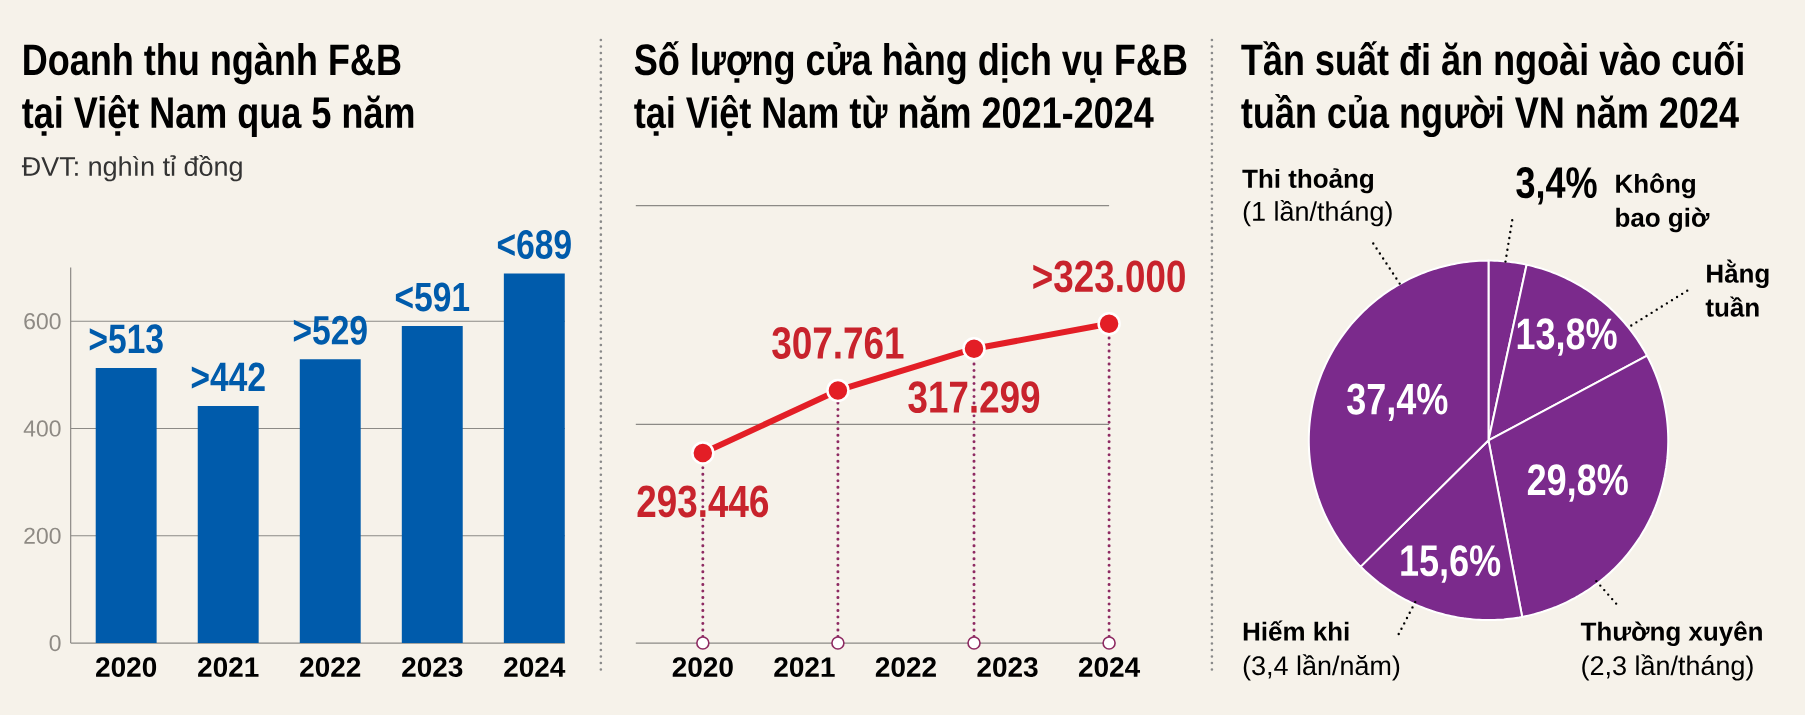  Describe the element at coordinates (1317, 213) in the screenshot. I see `text: (1 lần/tháng)` at that location.